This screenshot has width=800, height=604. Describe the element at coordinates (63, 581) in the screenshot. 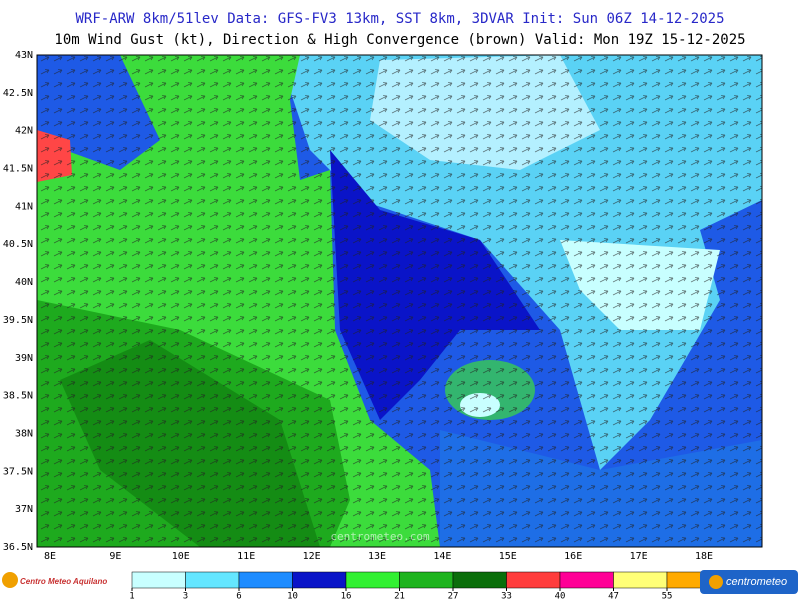

I see `logo-left-text: Centro Meteo Aquilano` at that location.